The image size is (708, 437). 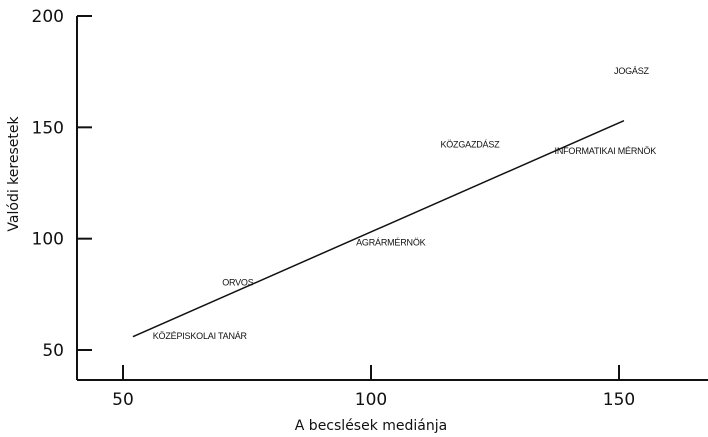 What do you see at coordinates (632, 71) in the screenshot?
I see `point-label: JOGÁSZ` at bounding box center [632, 71].